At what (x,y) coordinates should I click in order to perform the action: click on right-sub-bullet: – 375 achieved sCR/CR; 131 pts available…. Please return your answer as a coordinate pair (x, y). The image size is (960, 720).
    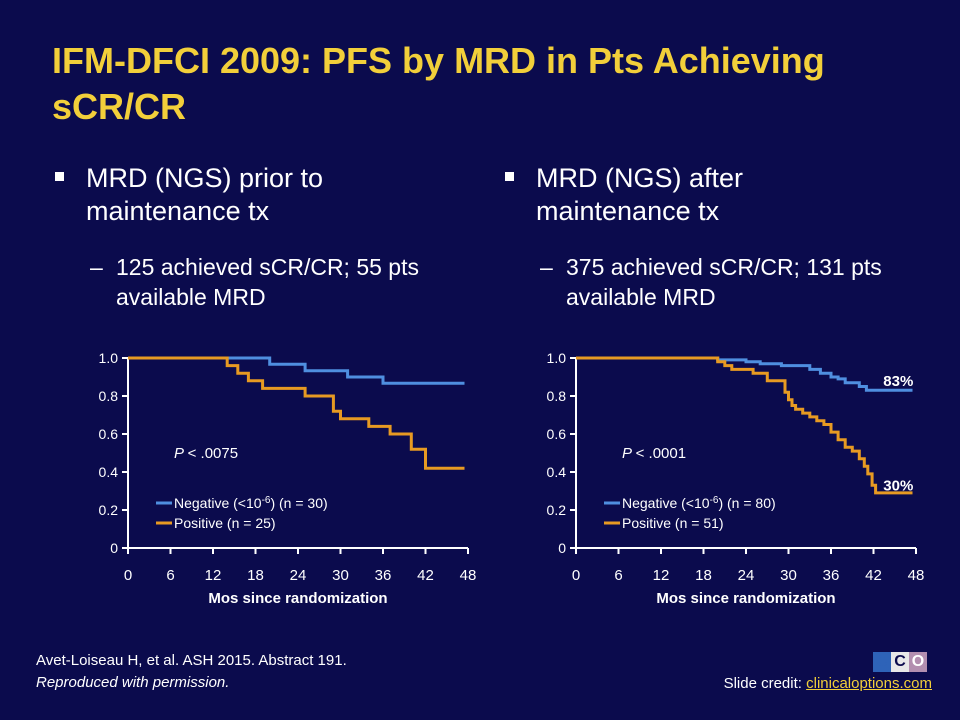
    Looking at the image, I should click on (702, 282).